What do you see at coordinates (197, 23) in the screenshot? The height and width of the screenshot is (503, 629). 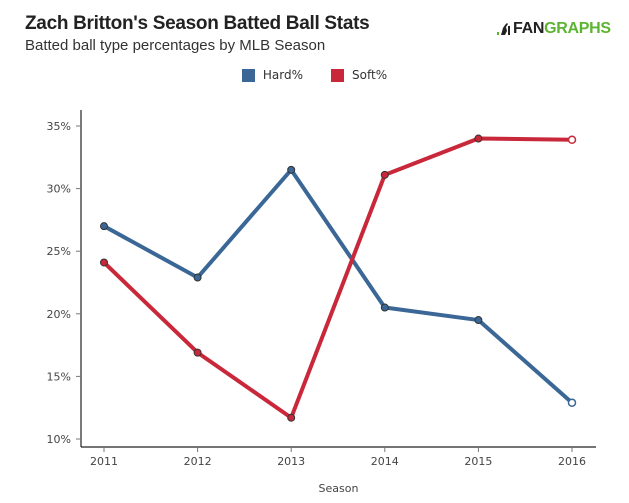 I see `chart-title: Zach Britton's Season Batted Ball Stats` at bounding box center [197, 23].